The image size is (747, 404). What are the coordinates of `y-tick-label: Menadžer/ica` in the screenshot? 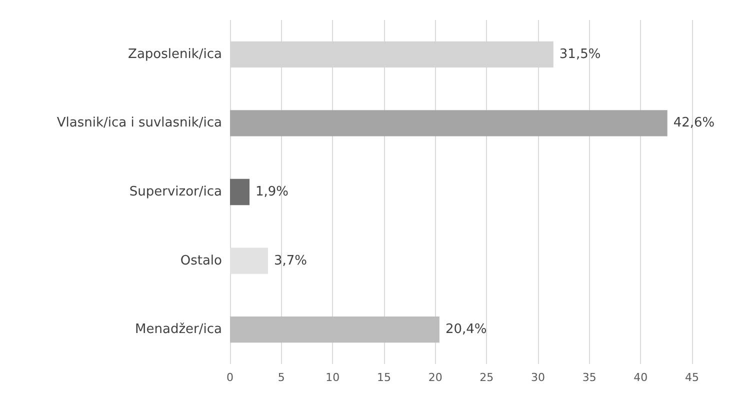 It's located at (178, 330).